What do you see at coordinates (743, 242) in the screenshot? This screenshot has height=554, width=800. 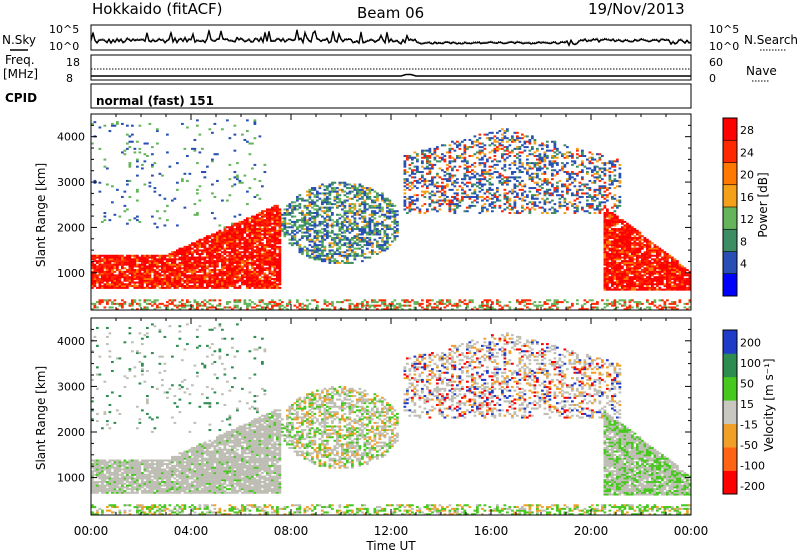 I see `power-colorbar-tick: 8` at bounding box center [743, 242].